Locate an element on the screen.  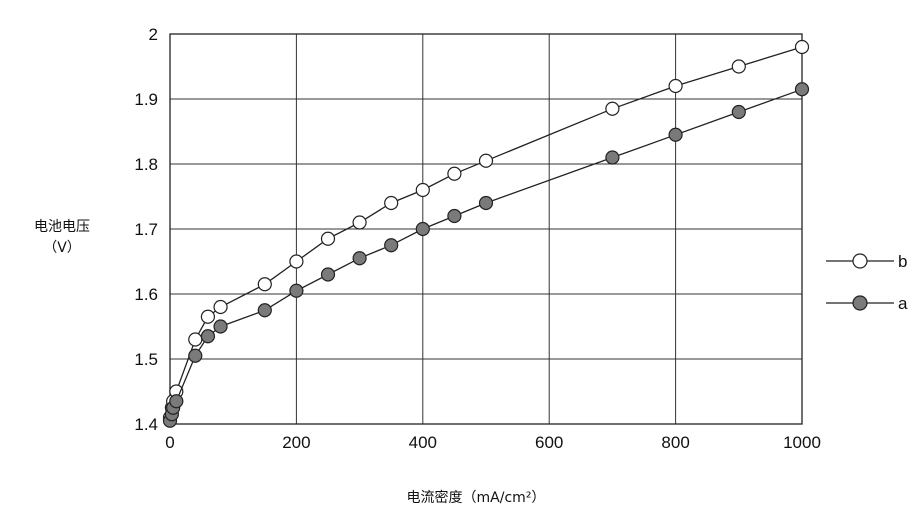
y-tick-label: 1.8 is located at coordinates (146, 164).